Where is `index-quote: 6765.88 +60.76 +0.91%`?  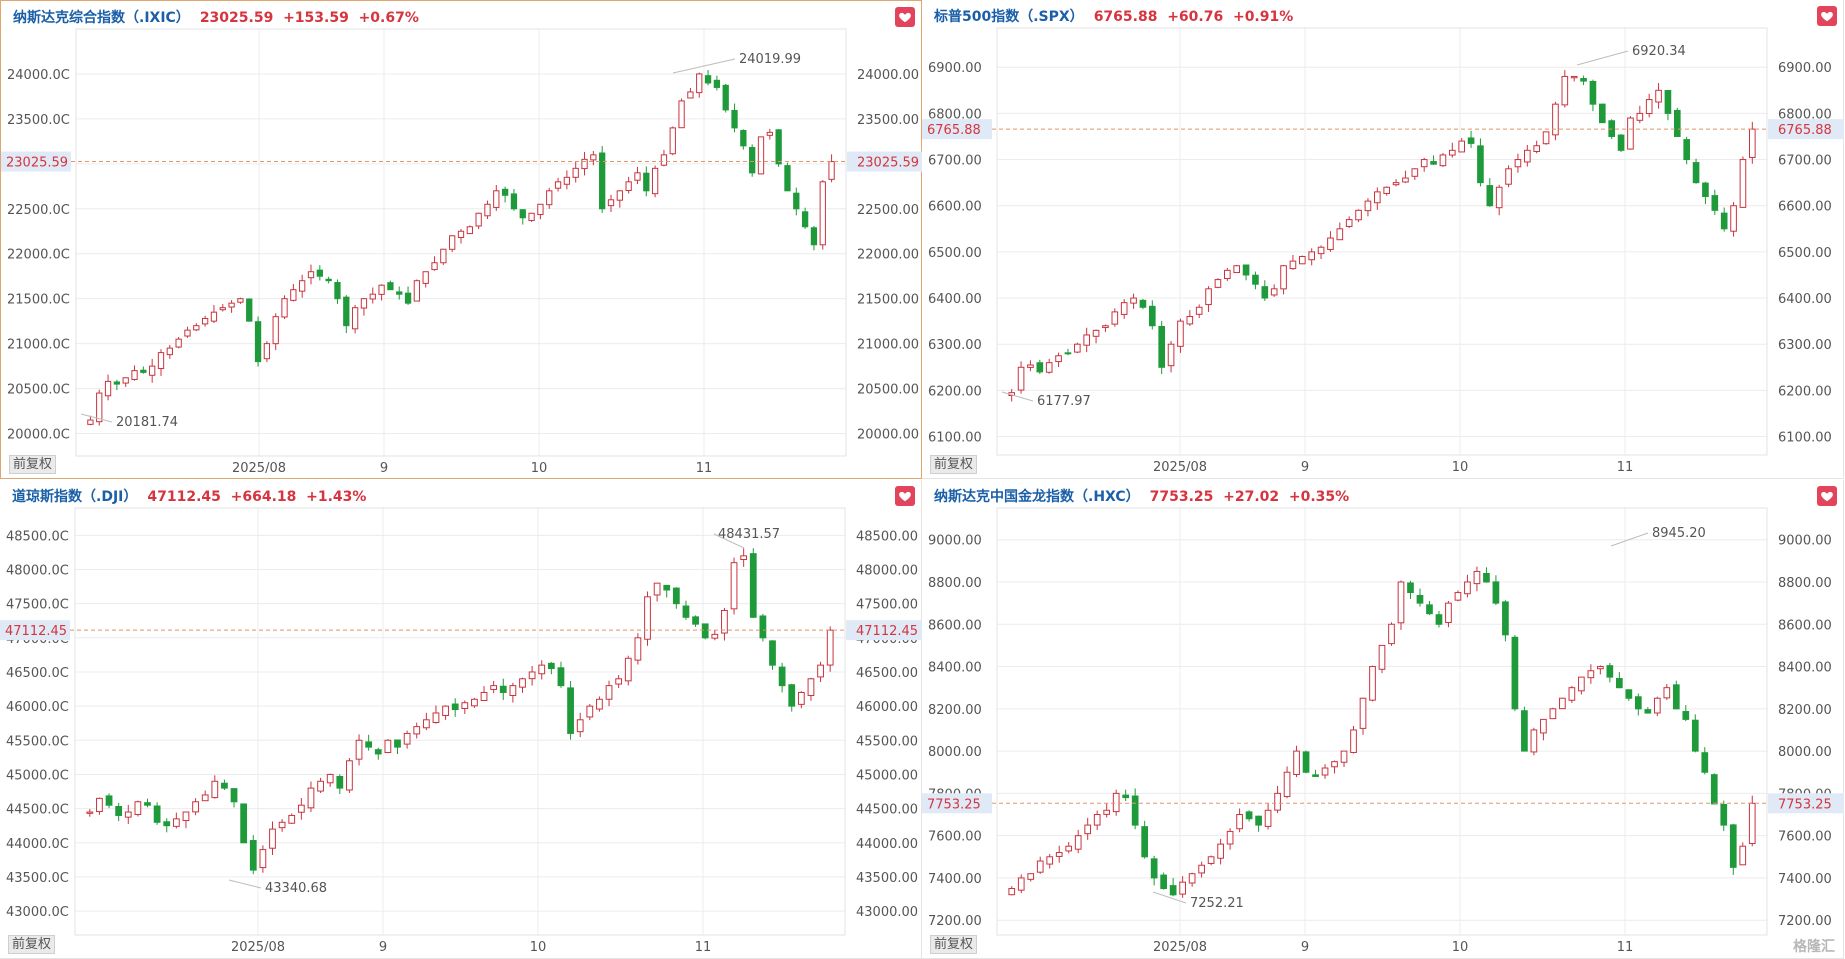 index-quote: 6765.88 +60.76 +0.91% is located at coordinates (1193, 17).